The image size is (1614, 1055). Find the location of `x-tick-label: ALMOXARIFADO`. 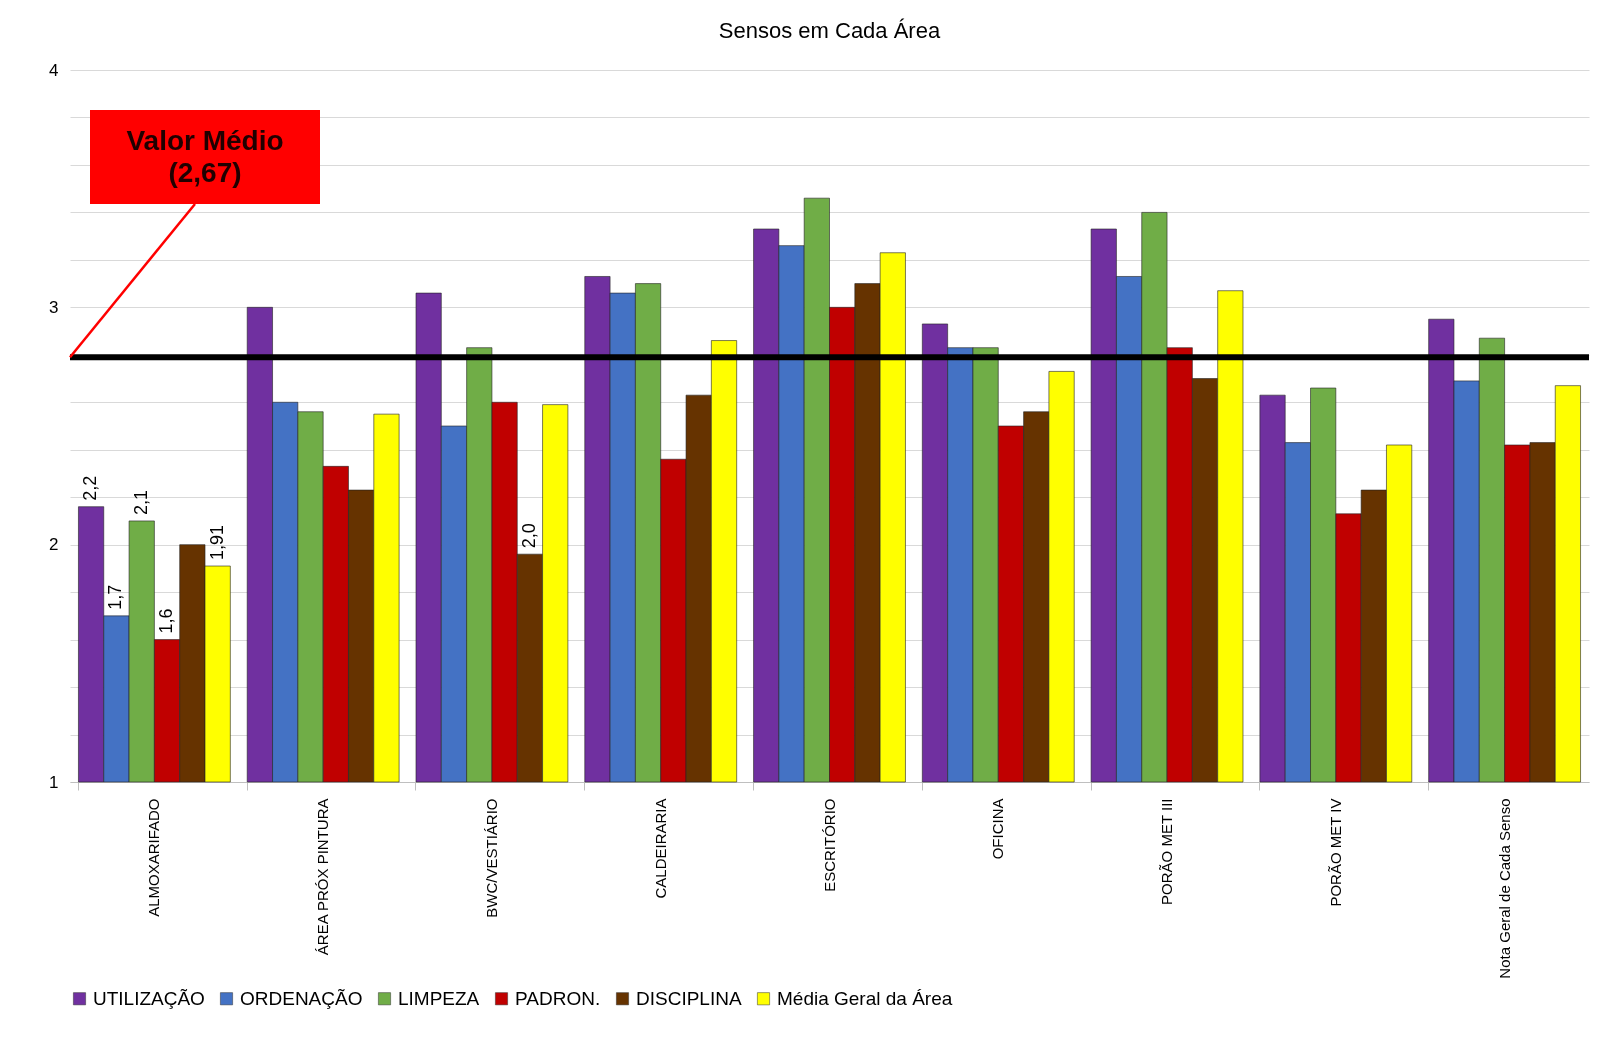

x-tick-label: ALMOXARIFADO is located at coordinates (154, 857).